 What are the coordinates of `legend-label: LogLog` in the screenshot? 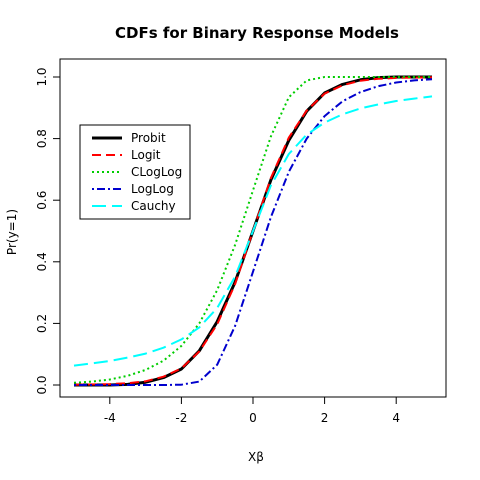 It's located at (152, 189).